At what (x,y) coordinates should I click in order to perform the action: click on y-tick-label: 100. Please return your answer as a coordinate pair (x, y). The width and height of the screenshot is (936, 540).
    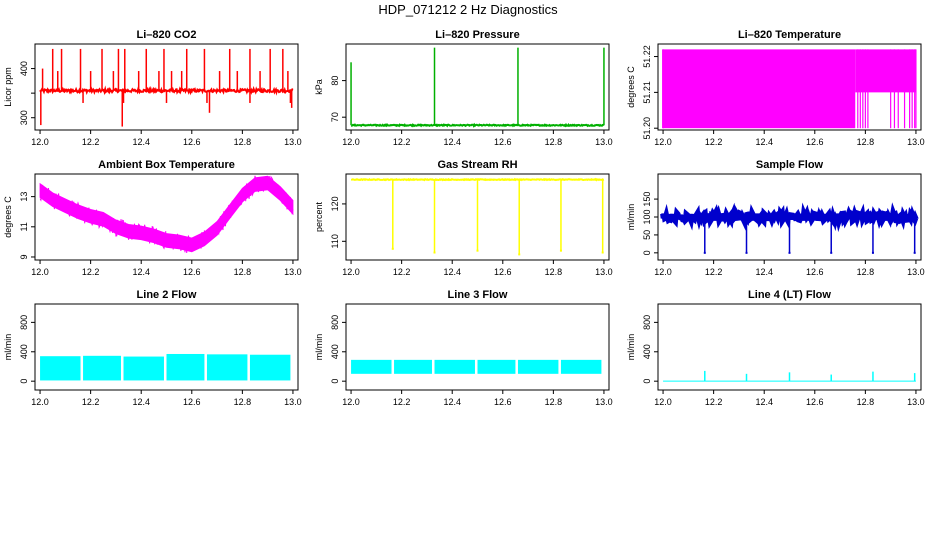
    Looking at the image, I should click on (647, 216).